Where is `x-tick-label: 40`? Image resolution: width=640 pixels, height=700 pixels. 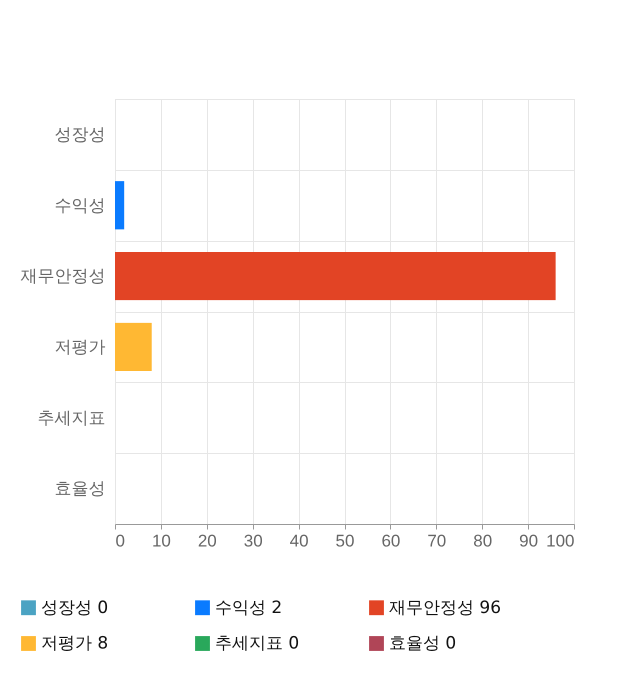 x-tick-label: 40 is located at coordinates (299, 541).